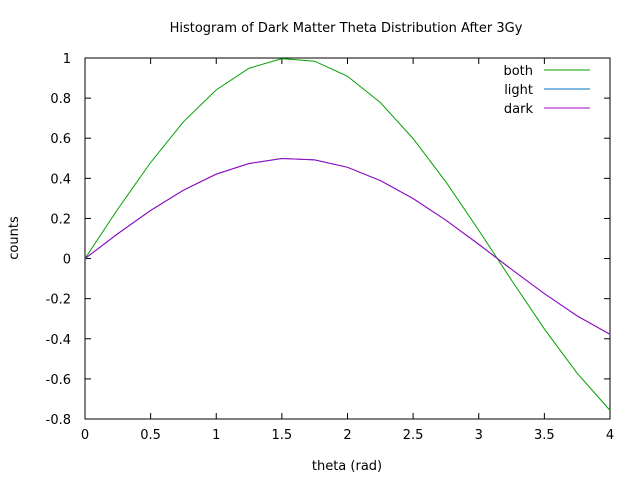 This screenshot has width=640, height=480. What do you see at coordinates (67, 59) in the screenshot?
I see `y-tick-label: 1` at bounding box center [67, 59].